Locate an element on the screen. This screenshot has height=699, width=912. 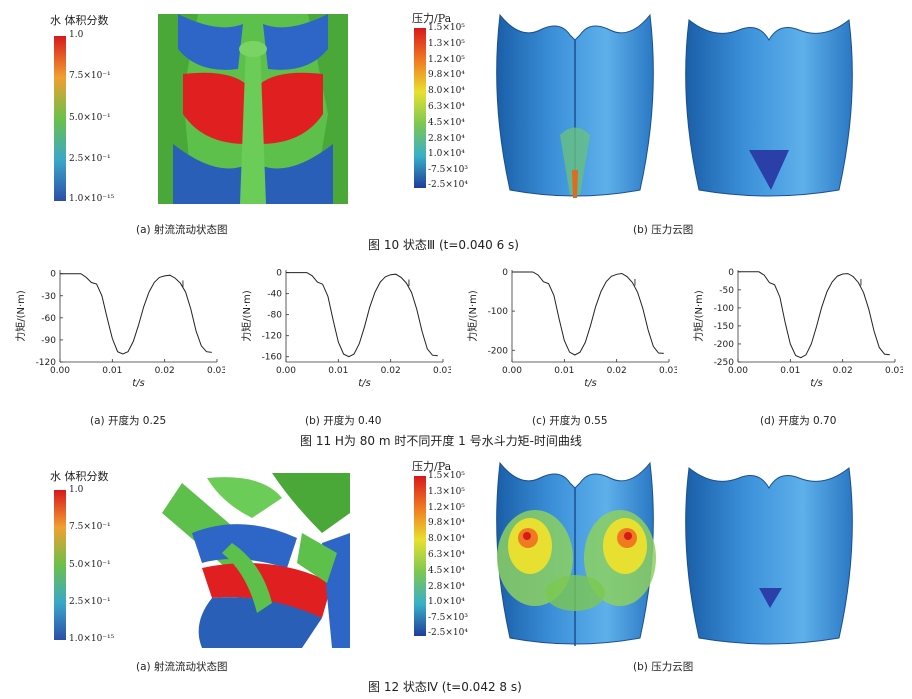
panel-caption: (b) 压力云图 is located at coordinates (663, 667).